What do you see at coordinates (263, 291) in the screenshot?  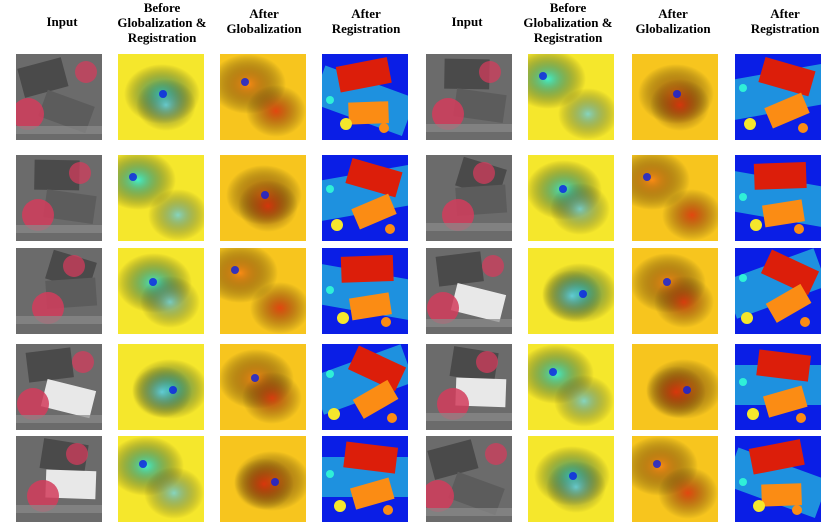 I see `height-map-image-r3-c3` at bounding box center [263, 291].